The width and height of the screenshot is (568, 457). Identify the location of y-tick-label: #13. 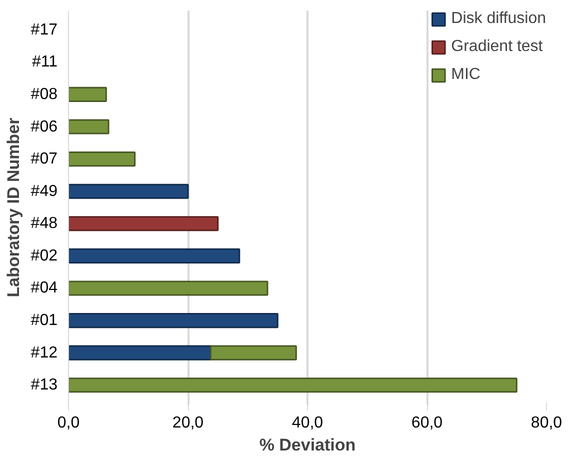
(44, 385).